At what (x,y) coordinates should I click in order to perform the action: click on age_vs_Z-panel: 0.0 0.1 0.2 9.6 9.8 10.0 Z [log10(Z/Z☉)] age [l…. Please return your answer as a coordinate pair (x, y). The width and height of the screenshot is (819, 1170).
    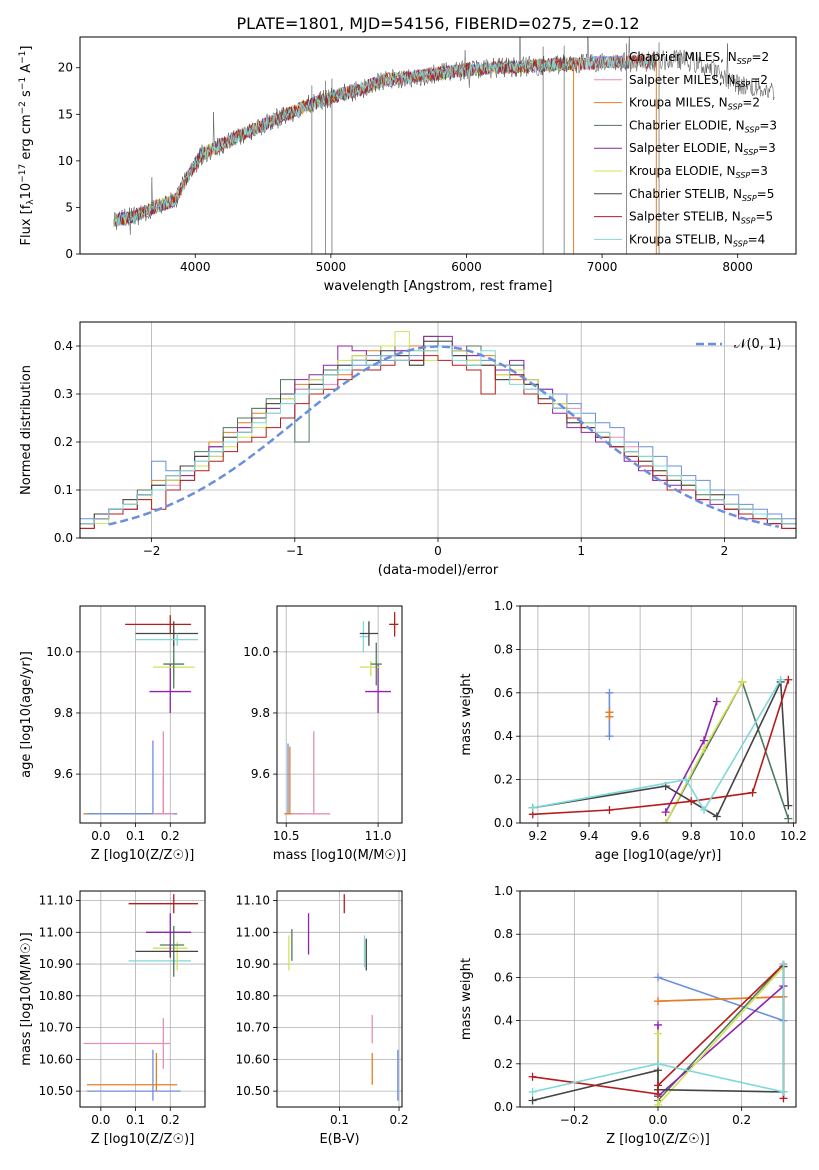
    Looking at the image, I should click on (112, 734).